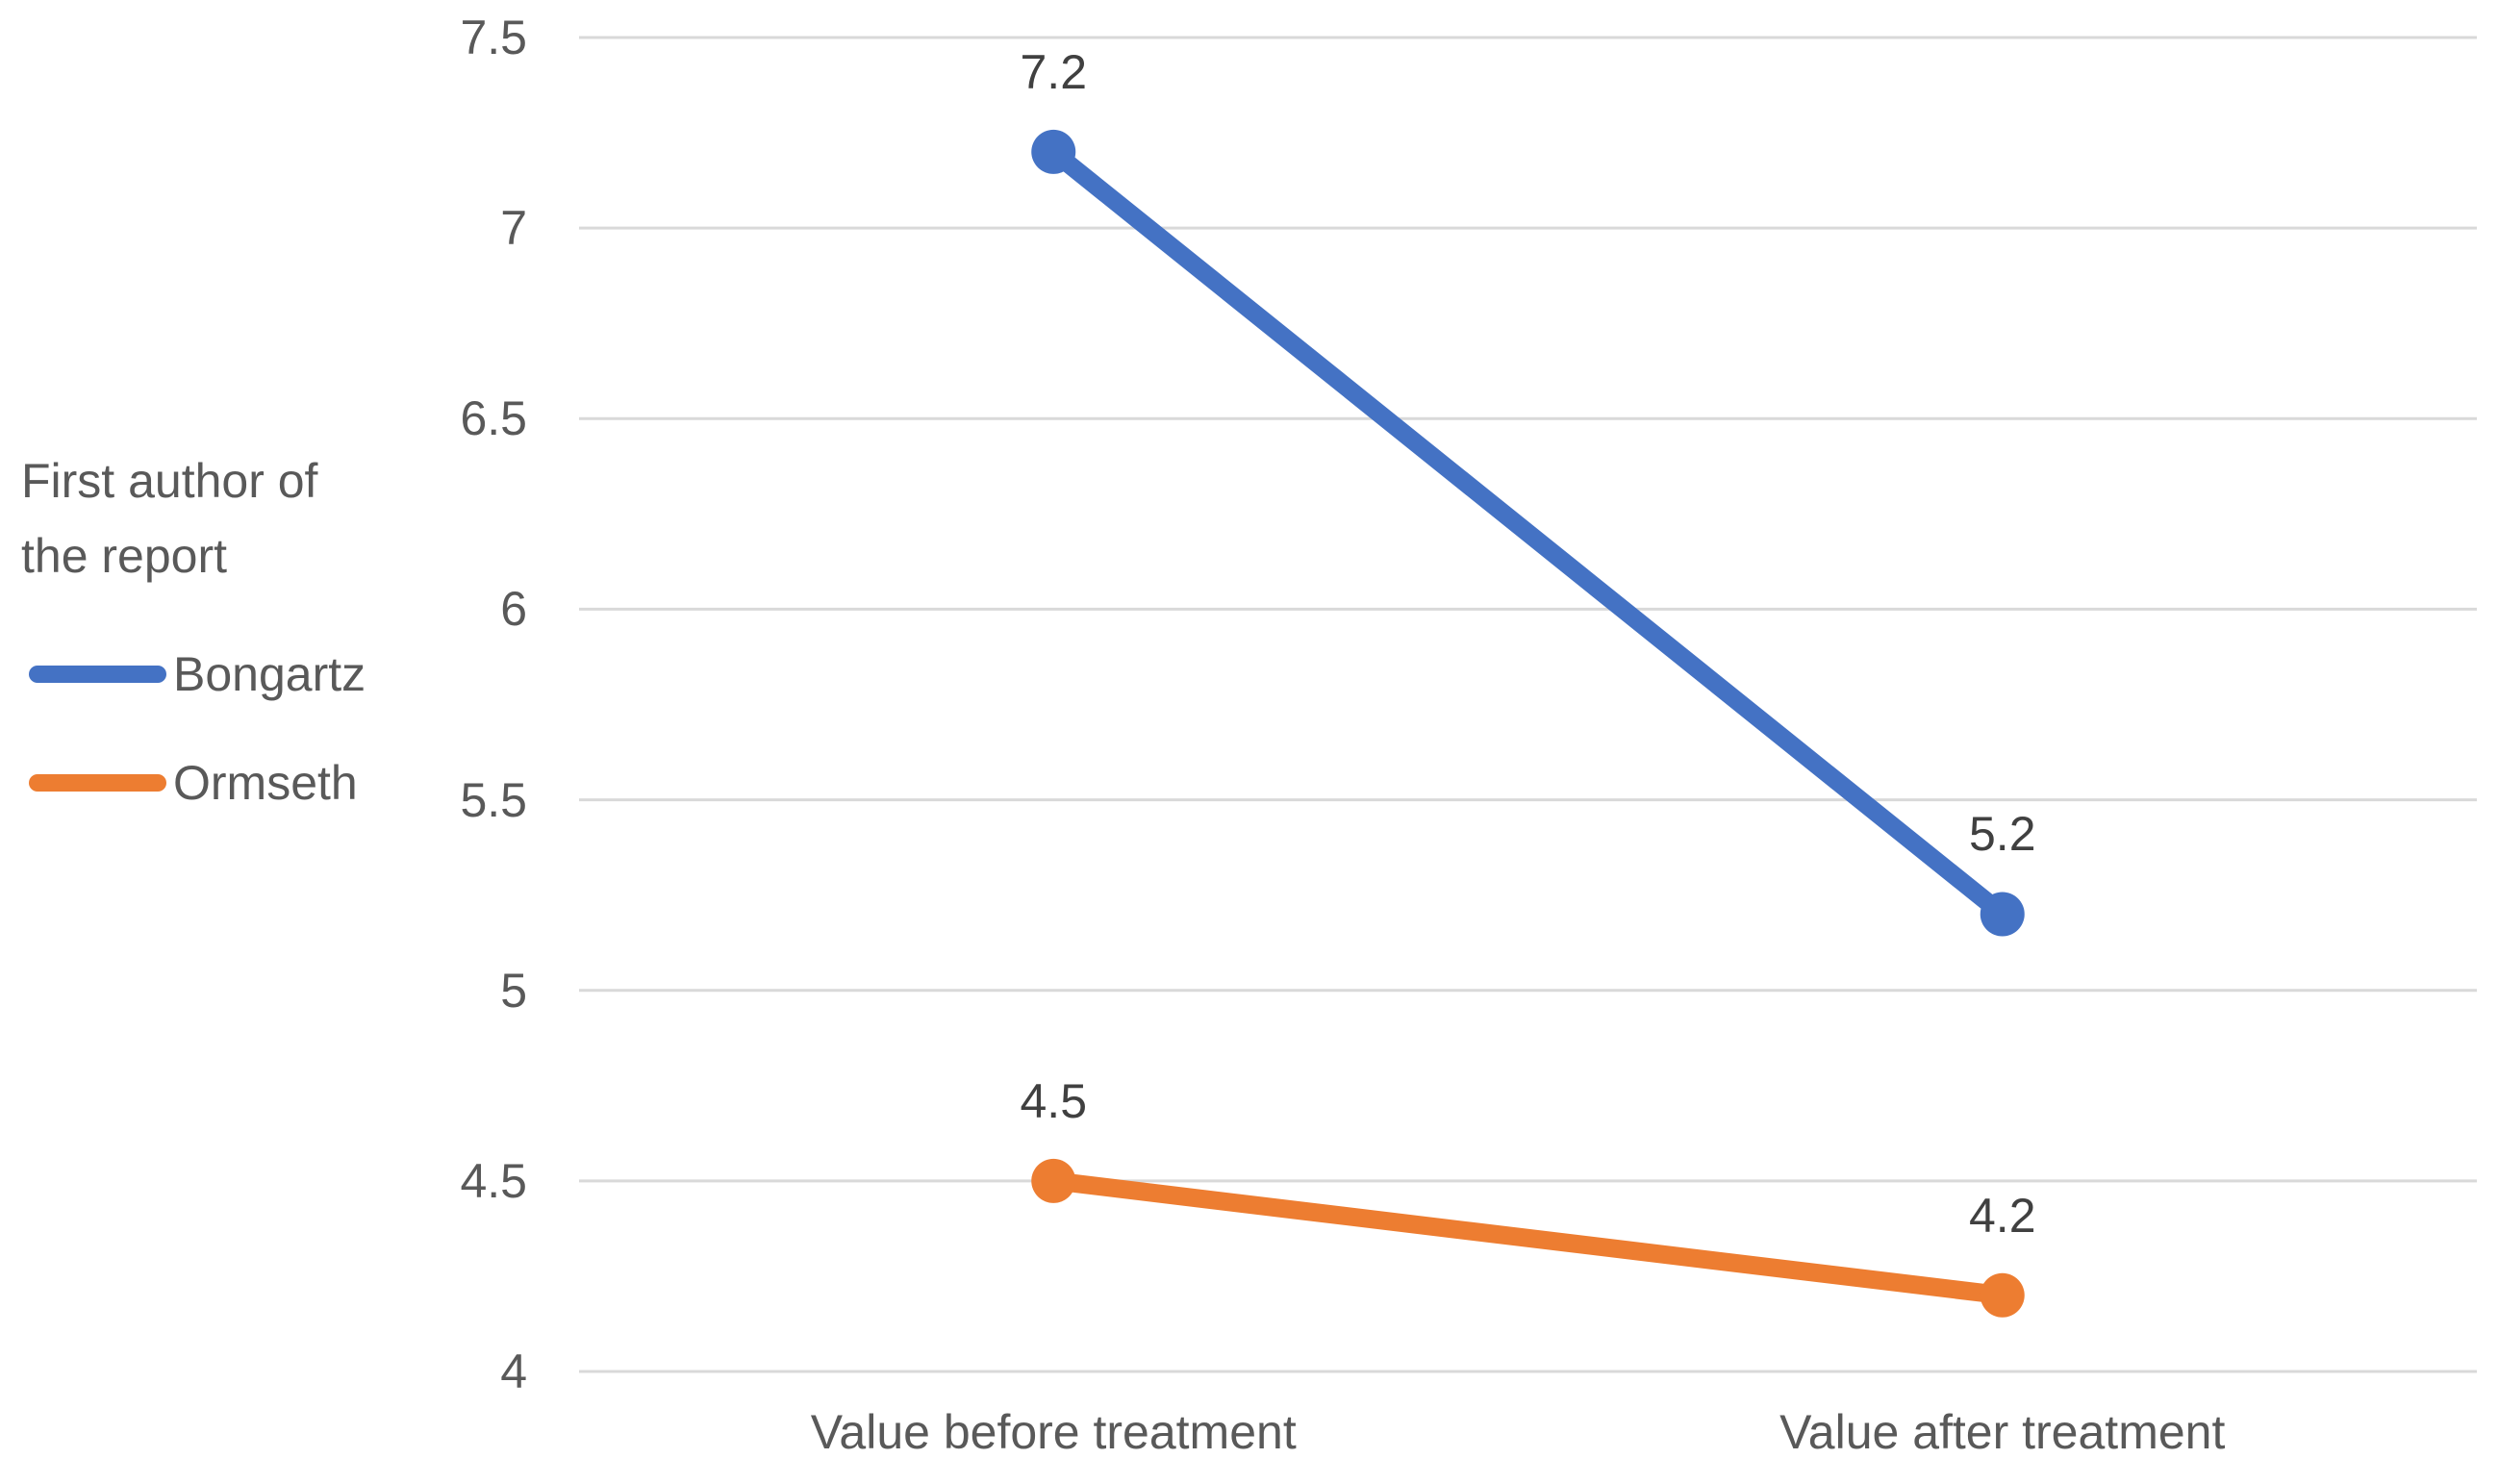 This screenshot has height=1484, width=2498. What do you see at coordinates (513, 990) in the screenshot?
I see `y-tick-label: 5` at bounding box center [513, 990].